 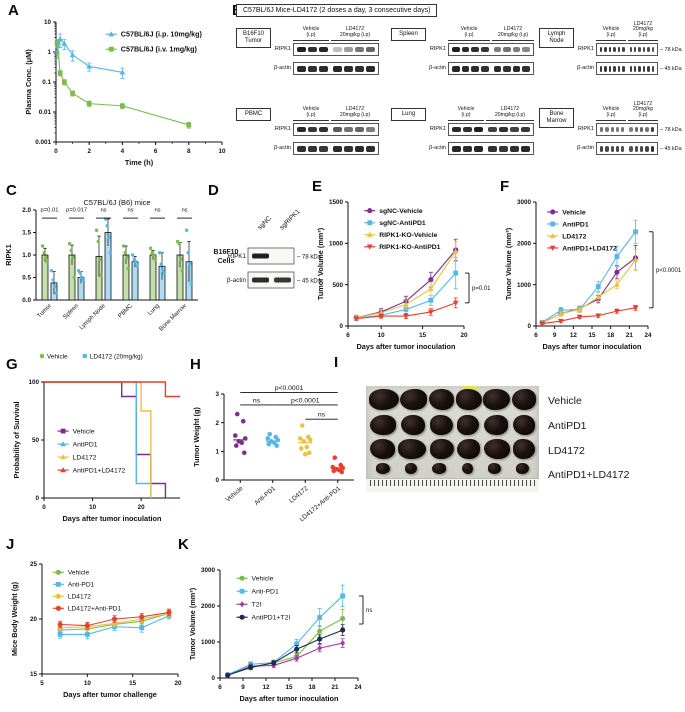 What do you see at coordinates (45, 311) in the screenshot?
I see `svg-text: Tumor` at bounding box center [45, 311].